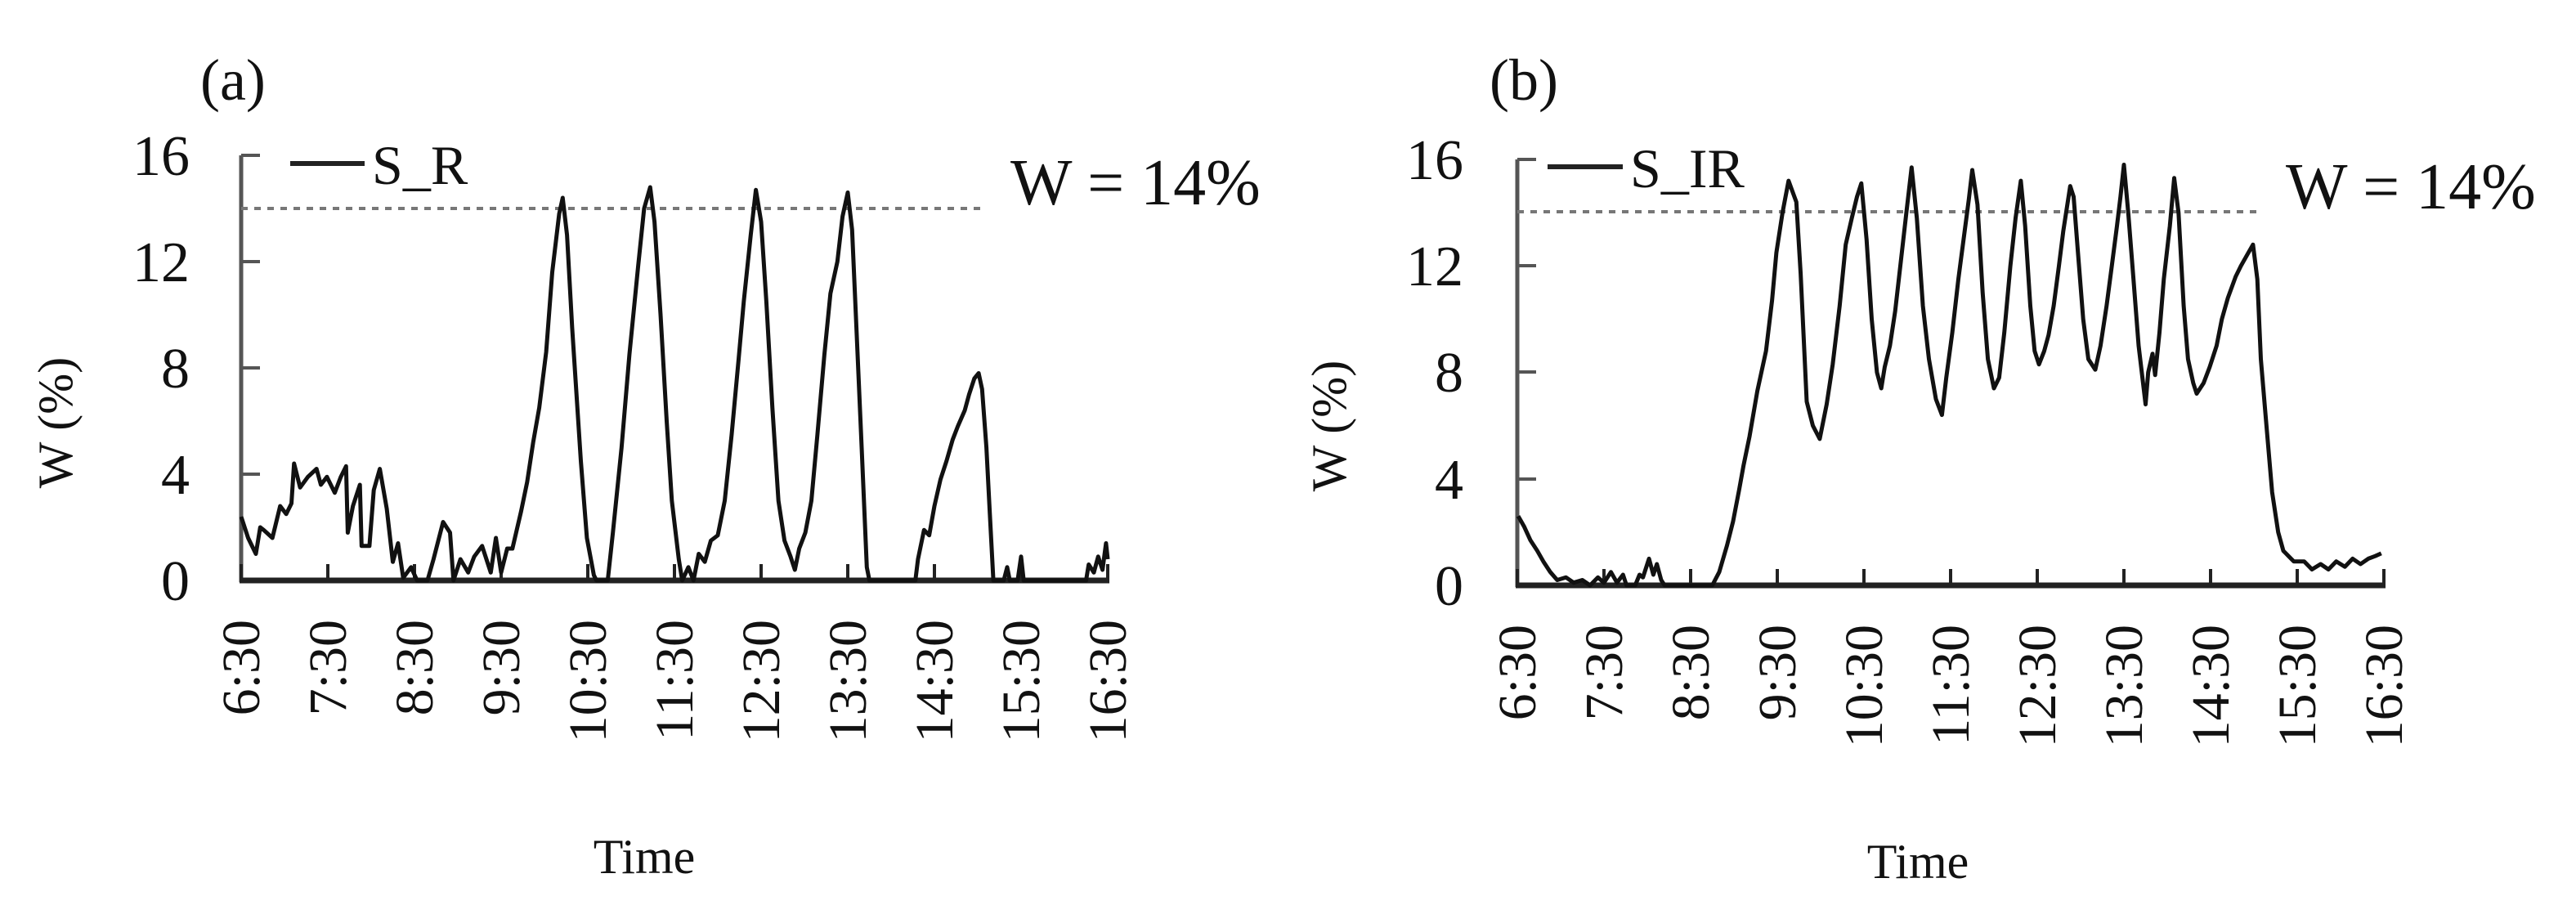  What do you see at coordinates (233, 80) in the screenshot?
I see `panel-label: (a)` at bounding box center [233, 80].